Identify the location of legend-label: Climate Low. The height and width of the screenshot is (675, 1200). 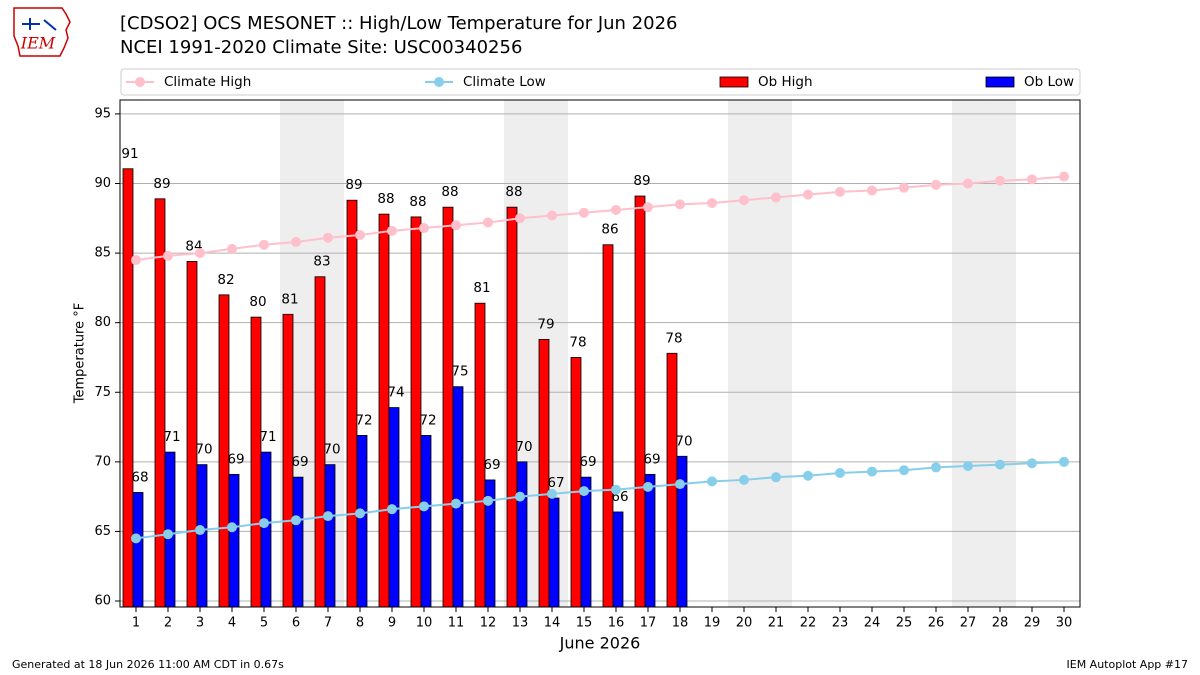
(504, 82).